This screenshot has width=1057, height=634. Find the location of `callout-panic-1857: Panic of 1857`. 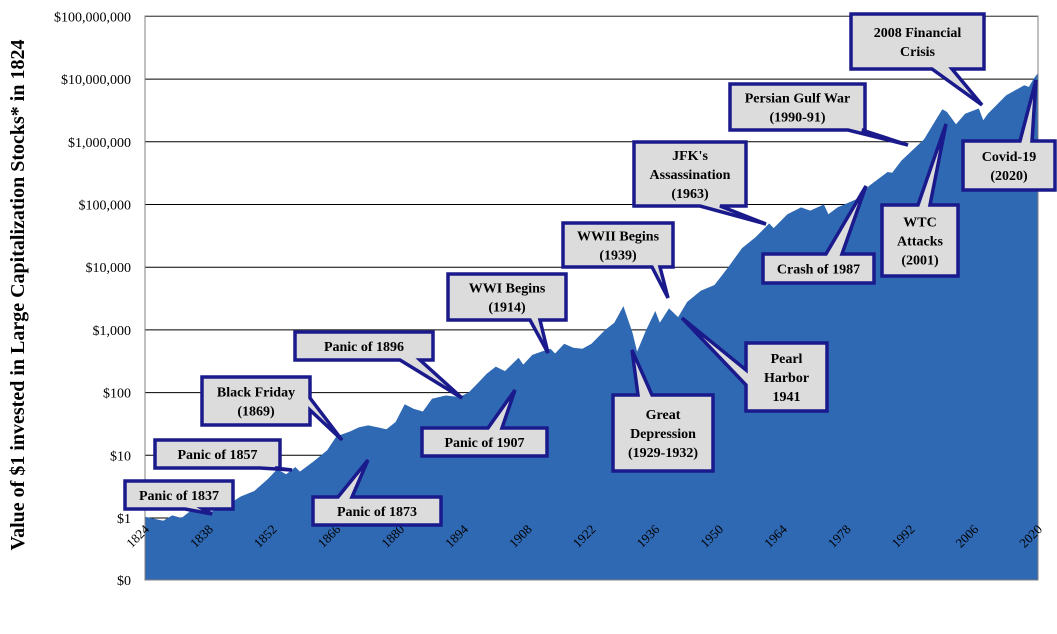

callout-panic-1857: Panic of 1857 is located at coordinates (223, 455).